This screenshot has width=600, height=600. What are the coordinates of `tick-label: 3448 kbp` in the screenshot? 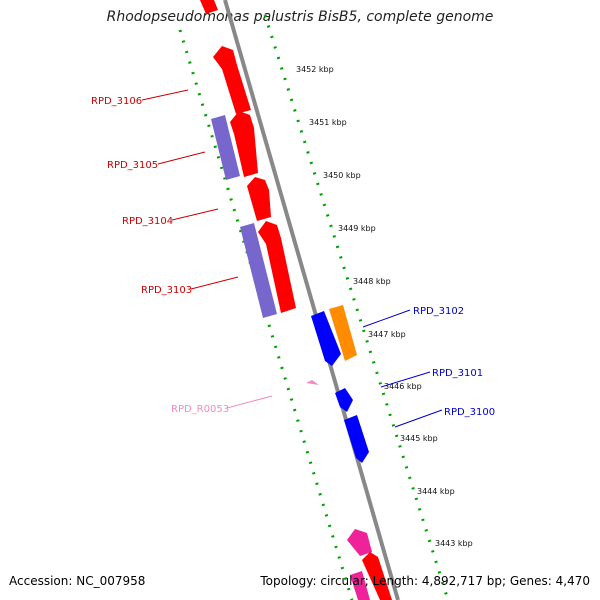 It's located at (372, 281).